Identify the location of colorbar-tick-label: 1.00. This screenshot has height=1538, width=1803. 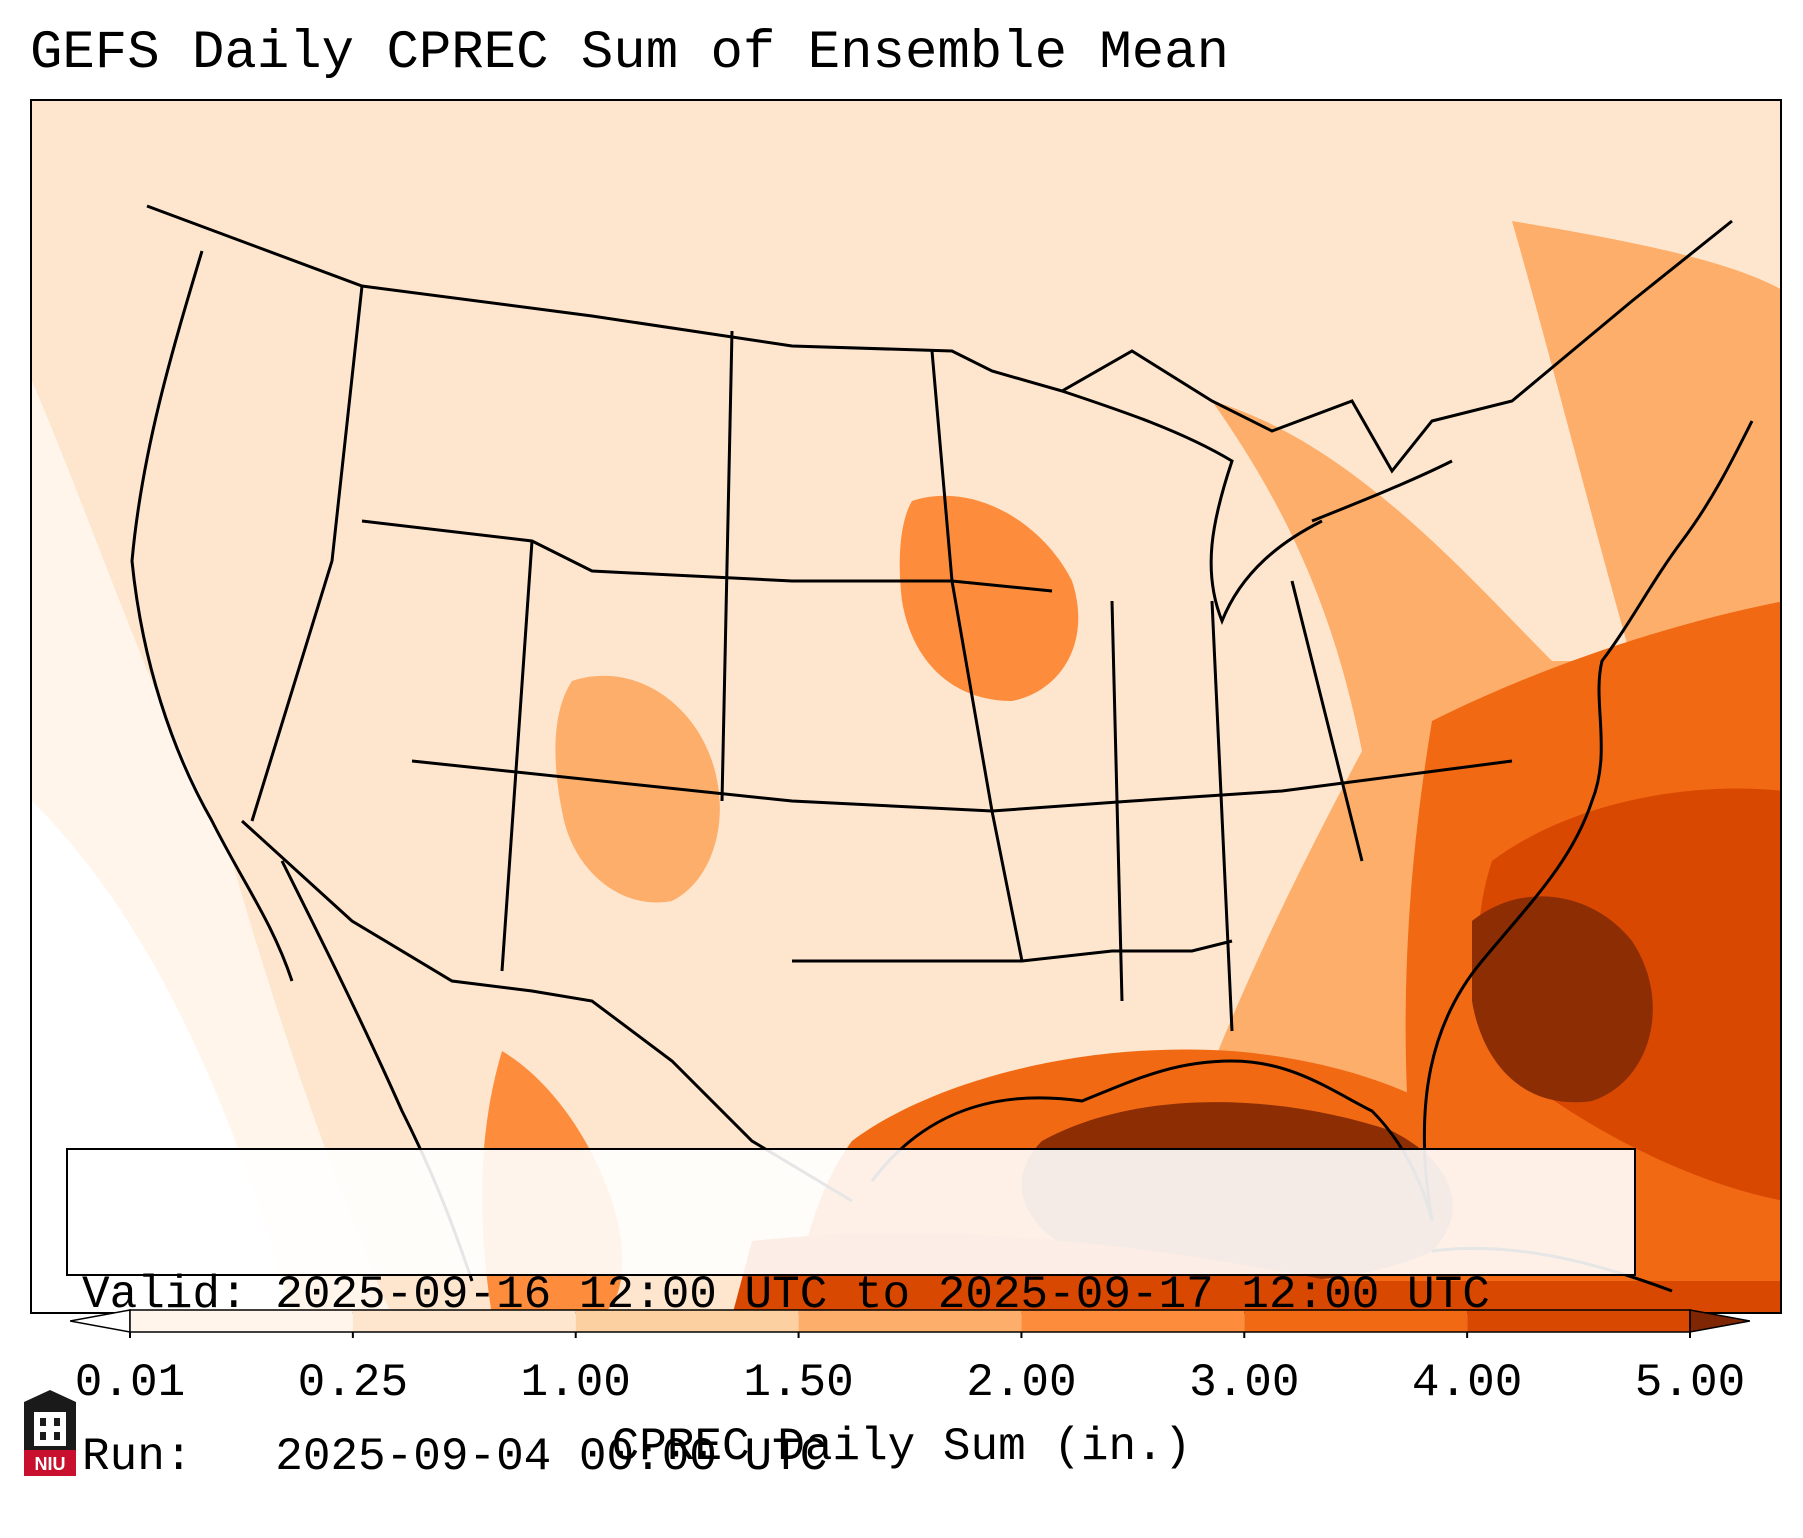
(575, 1383).